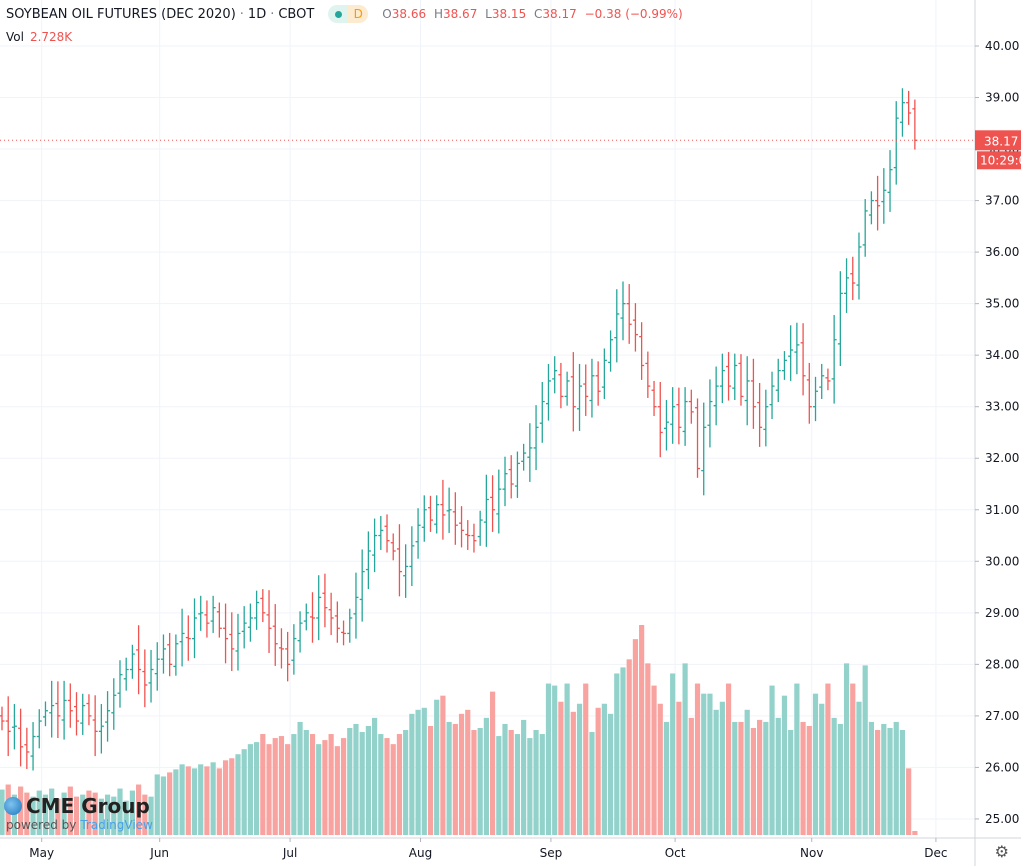  Describe the element at coordinates (257, 14) in the screenshot. I see `interval-label: 1D` at that location.